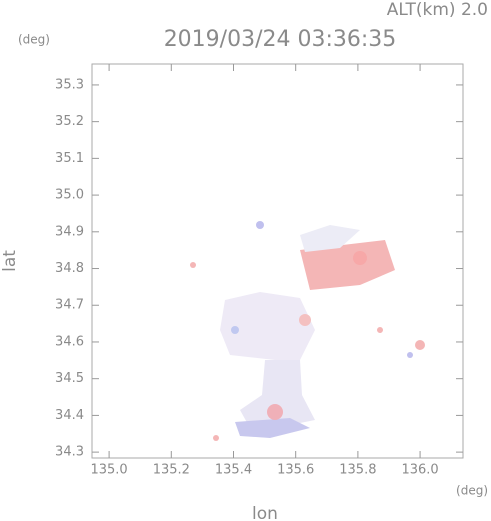  Describe the element at coordinates (69, 452) in the screenshot. I see `y-tick-label: 34.3` at that location.